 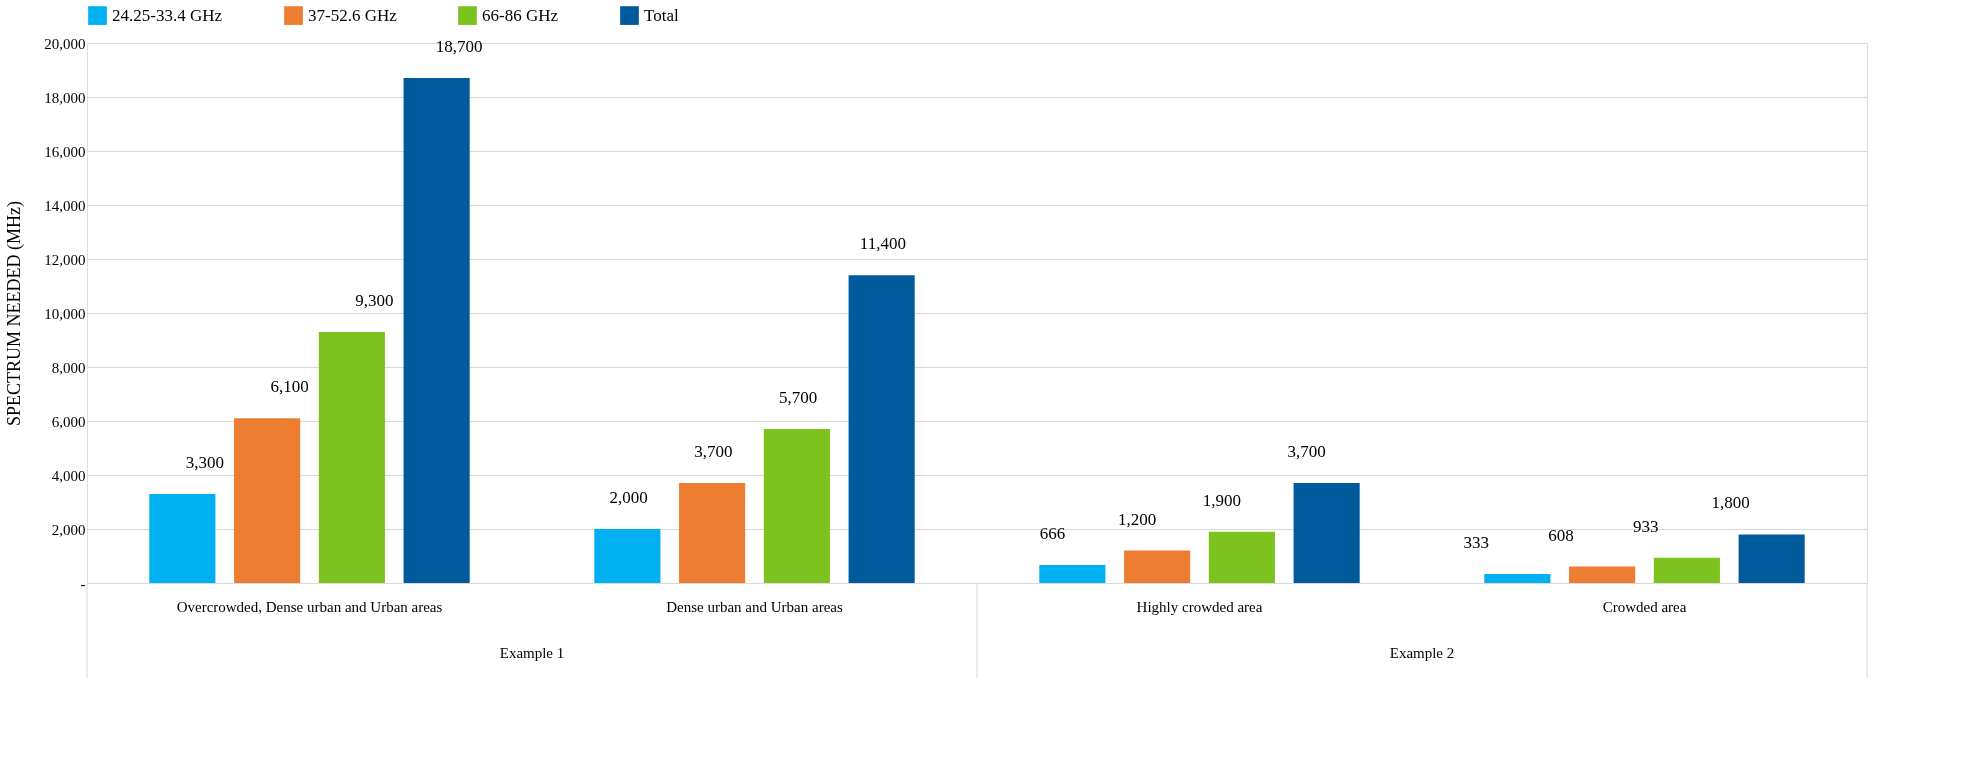 I want to click on y-tick-label: 10,000, so click(x=65, y=313).